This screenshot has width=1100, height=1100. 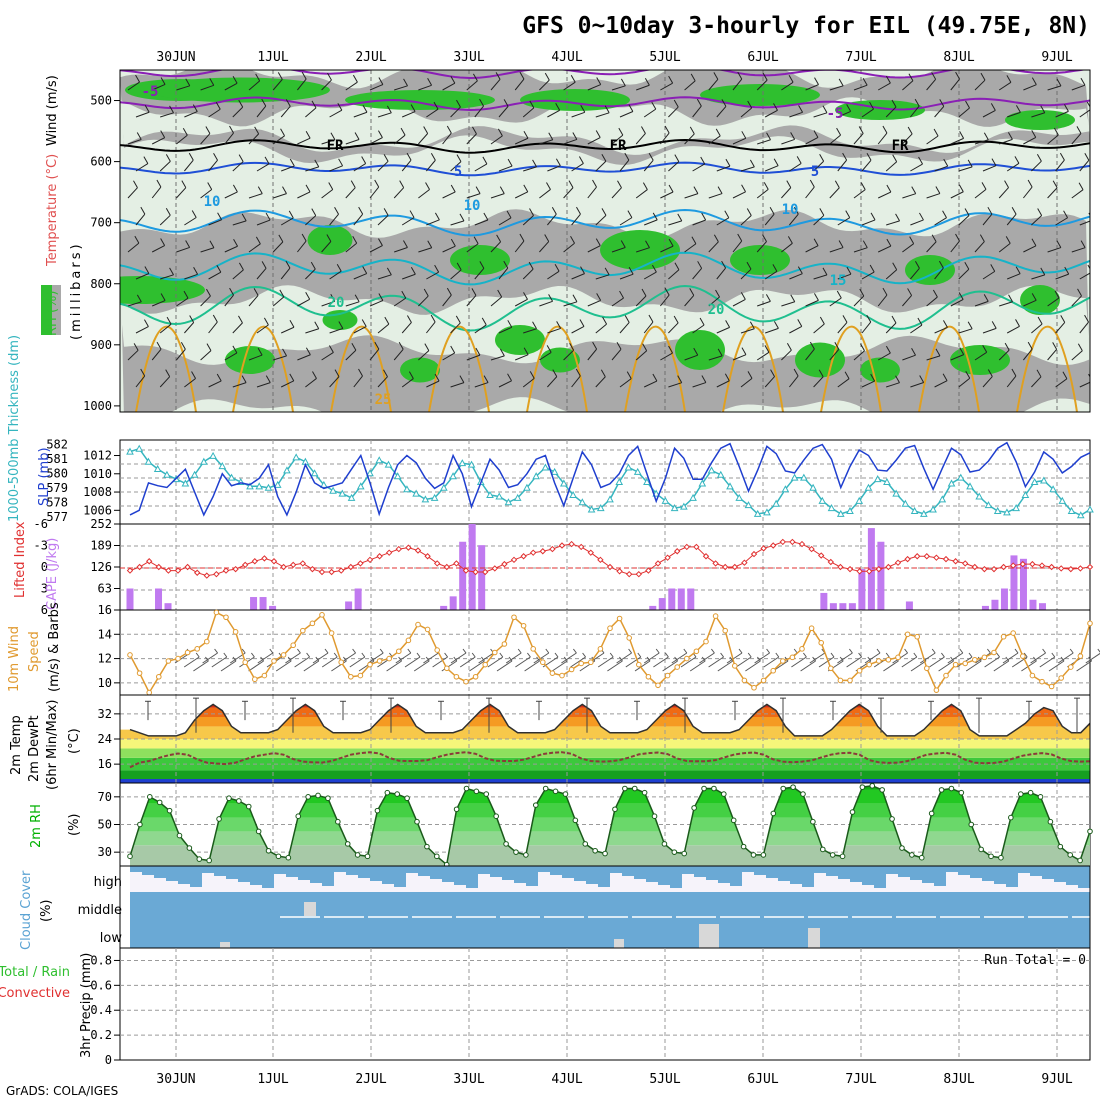 What do you see at coordinates (101, 567) in the screenshot?
I see `cape-tick-label: 126` at bounding box center [101, 567].